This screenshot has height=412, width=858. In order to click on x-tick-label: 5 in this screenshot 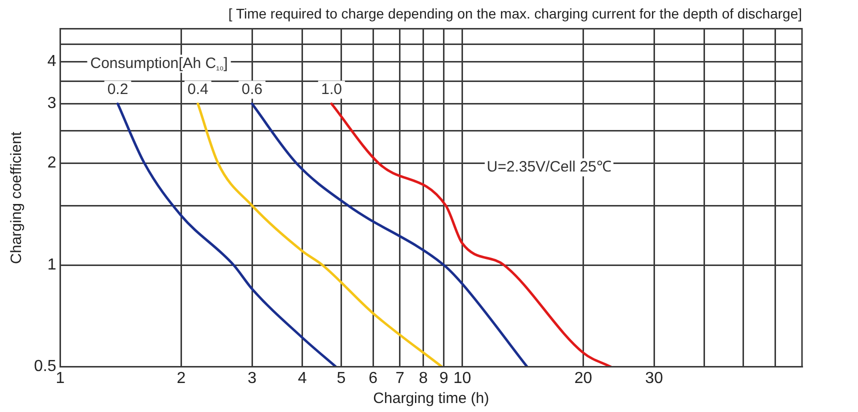, I will do `click(341, 378)`.